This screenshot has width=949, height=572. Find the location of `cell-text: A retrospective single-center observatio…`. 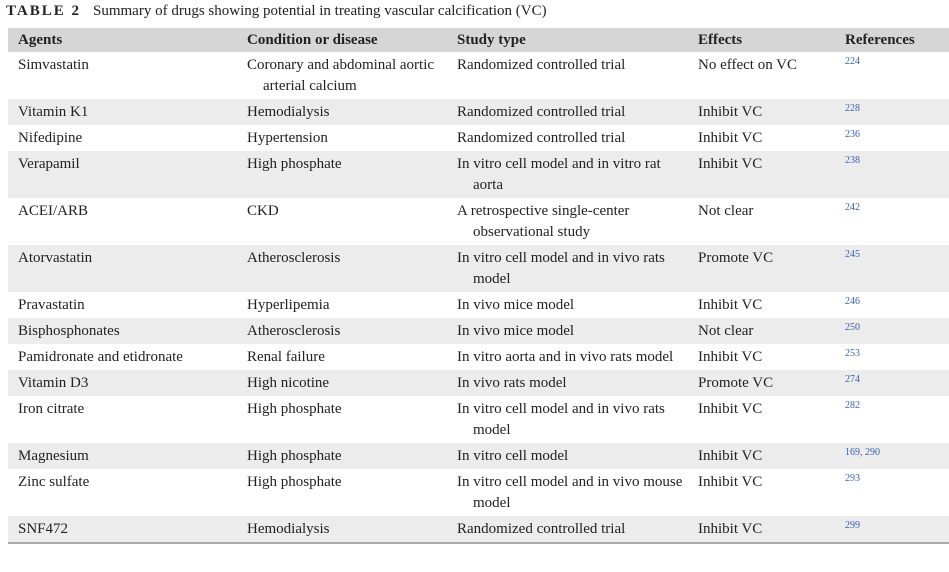

cell-text: A retrospective single-center observatio… is located at coordinates (543, 221).